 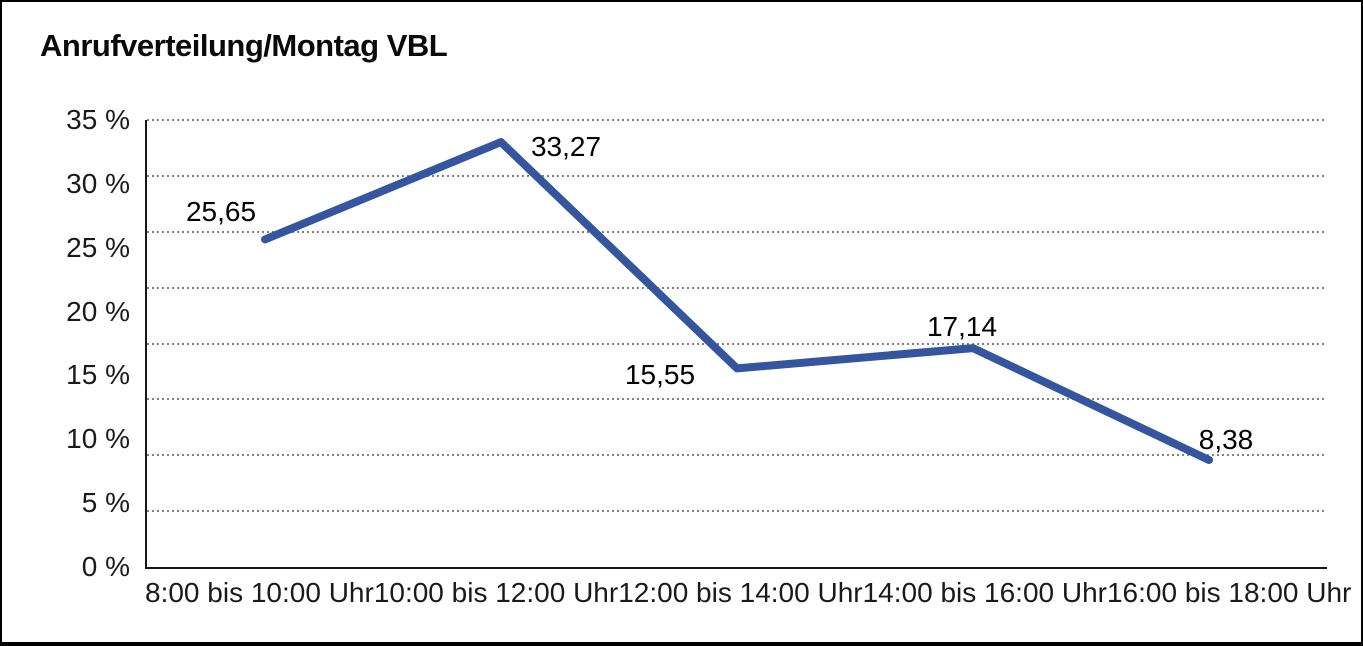 What do you see at coordinates (566, 146) in the screenshot?
I see `data-point-label: 33,27` at bounding box center [566, 146].